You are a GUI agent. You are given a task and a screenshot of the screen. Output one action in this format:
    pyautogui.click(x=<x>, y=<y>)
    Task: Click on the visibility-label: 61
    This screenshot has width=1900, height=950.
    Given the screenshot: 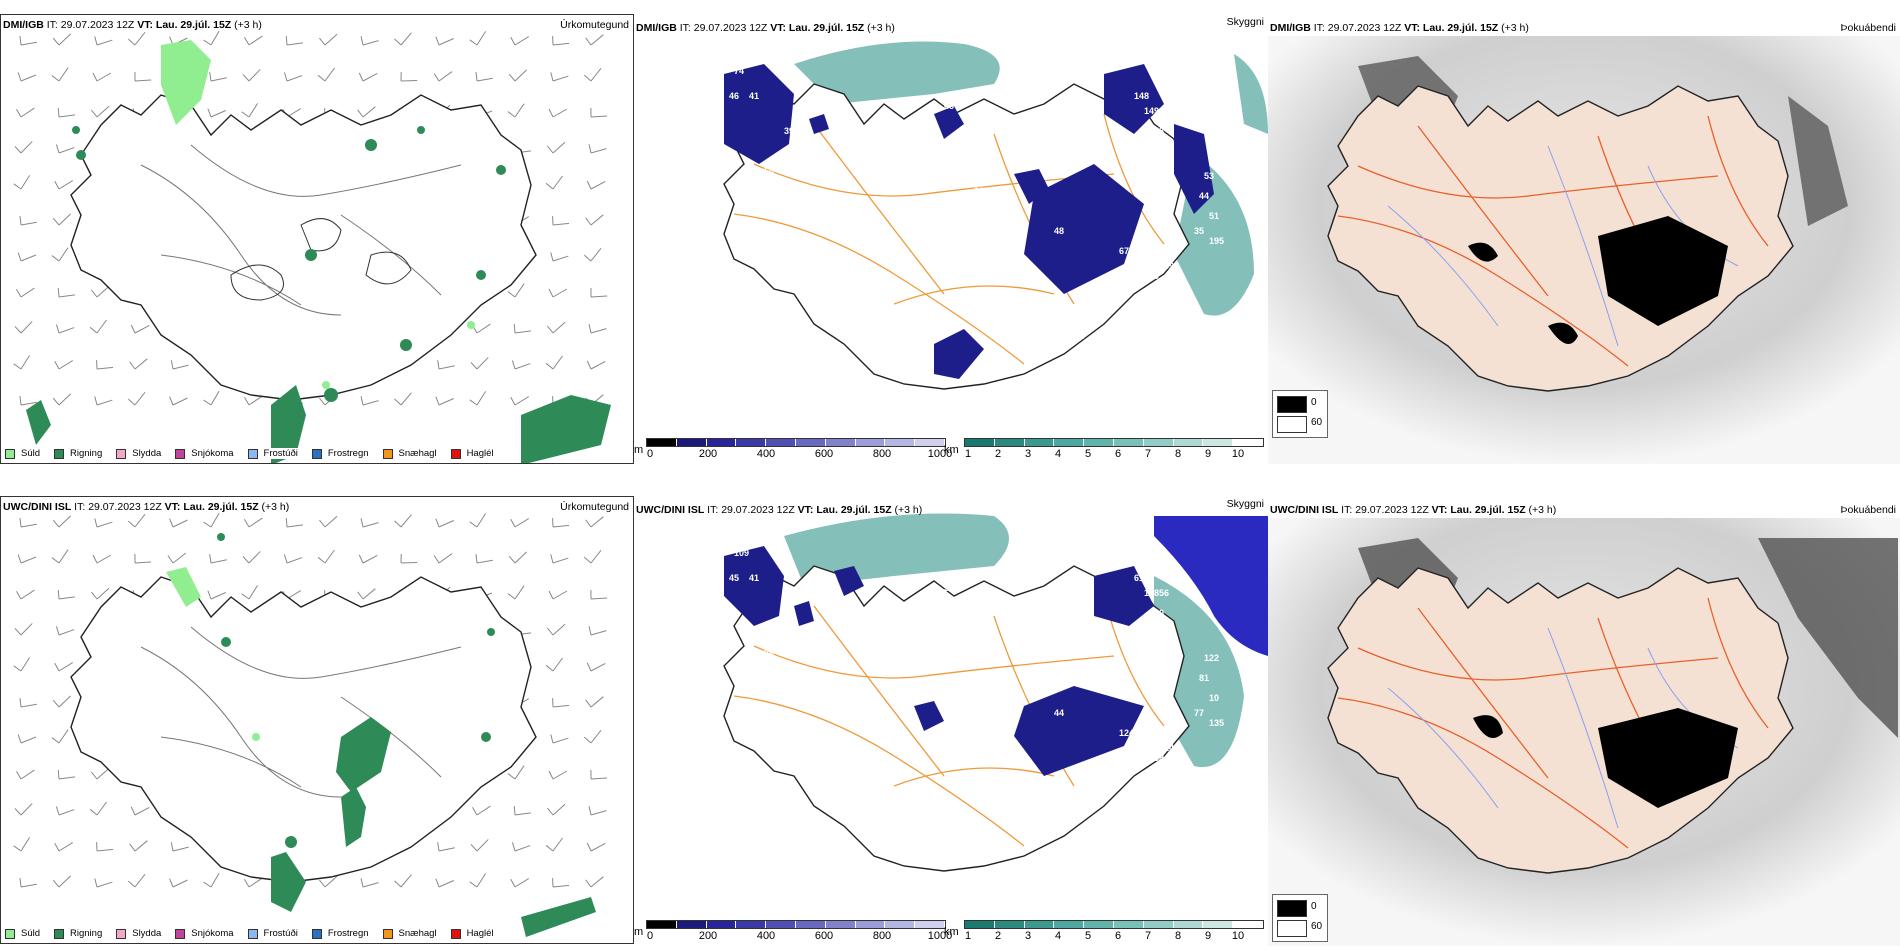 What is the action you would take?
    pyautogui.click(x=1139, y=578)
    